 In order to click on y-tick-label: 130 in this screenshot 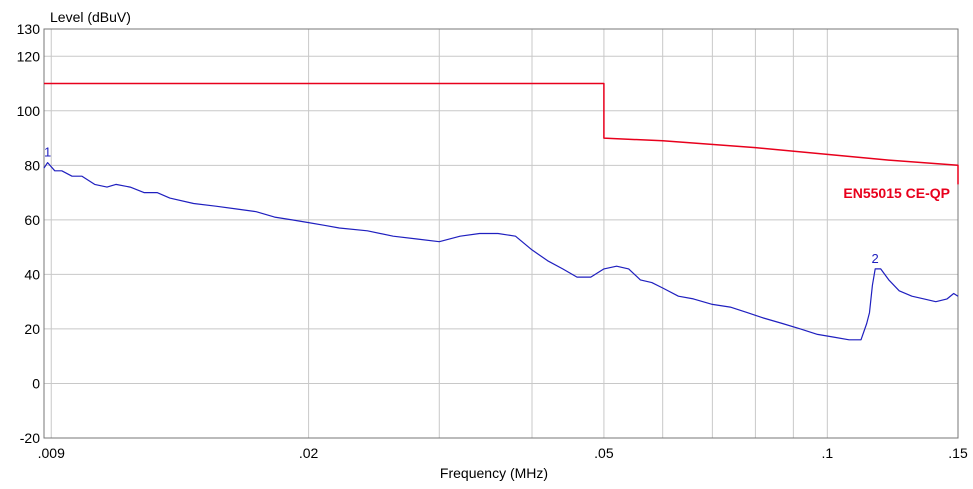, I will do `click(29, 29)`.